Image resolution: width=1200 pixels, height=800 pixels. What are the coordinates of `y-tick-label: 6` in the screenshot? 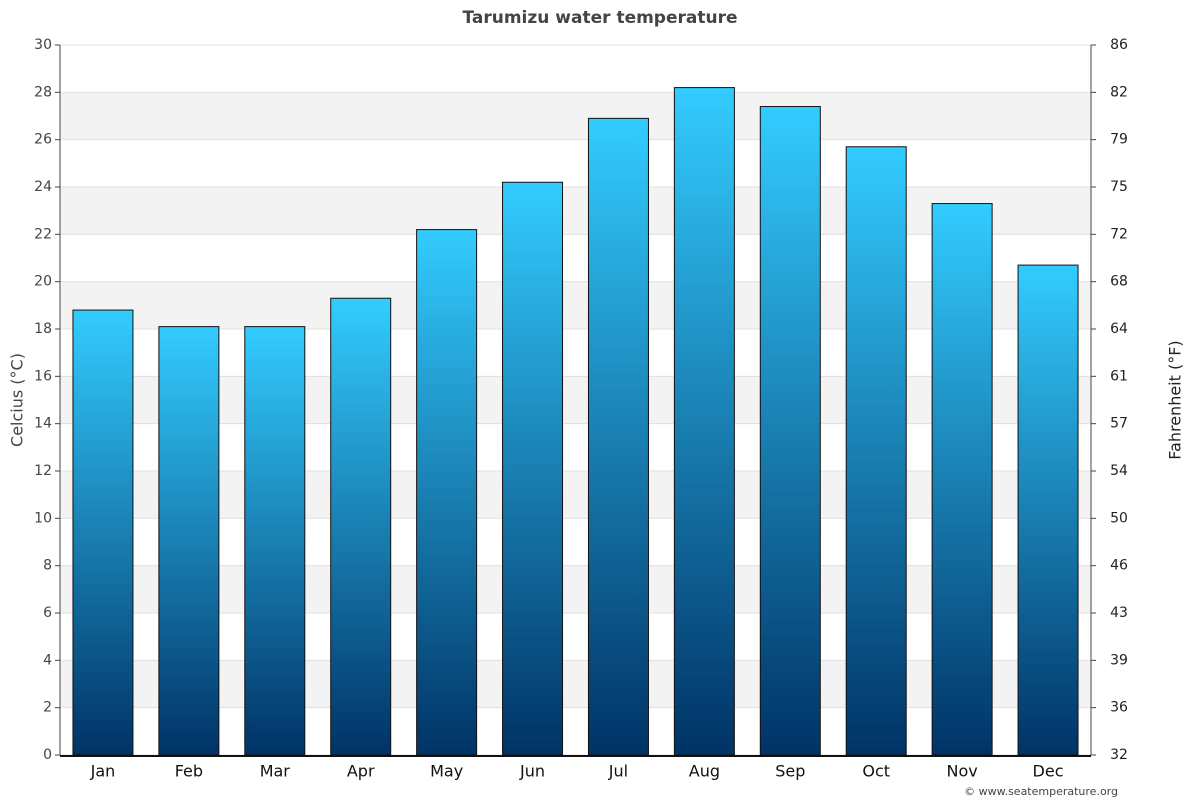 It's located at (47, 613).